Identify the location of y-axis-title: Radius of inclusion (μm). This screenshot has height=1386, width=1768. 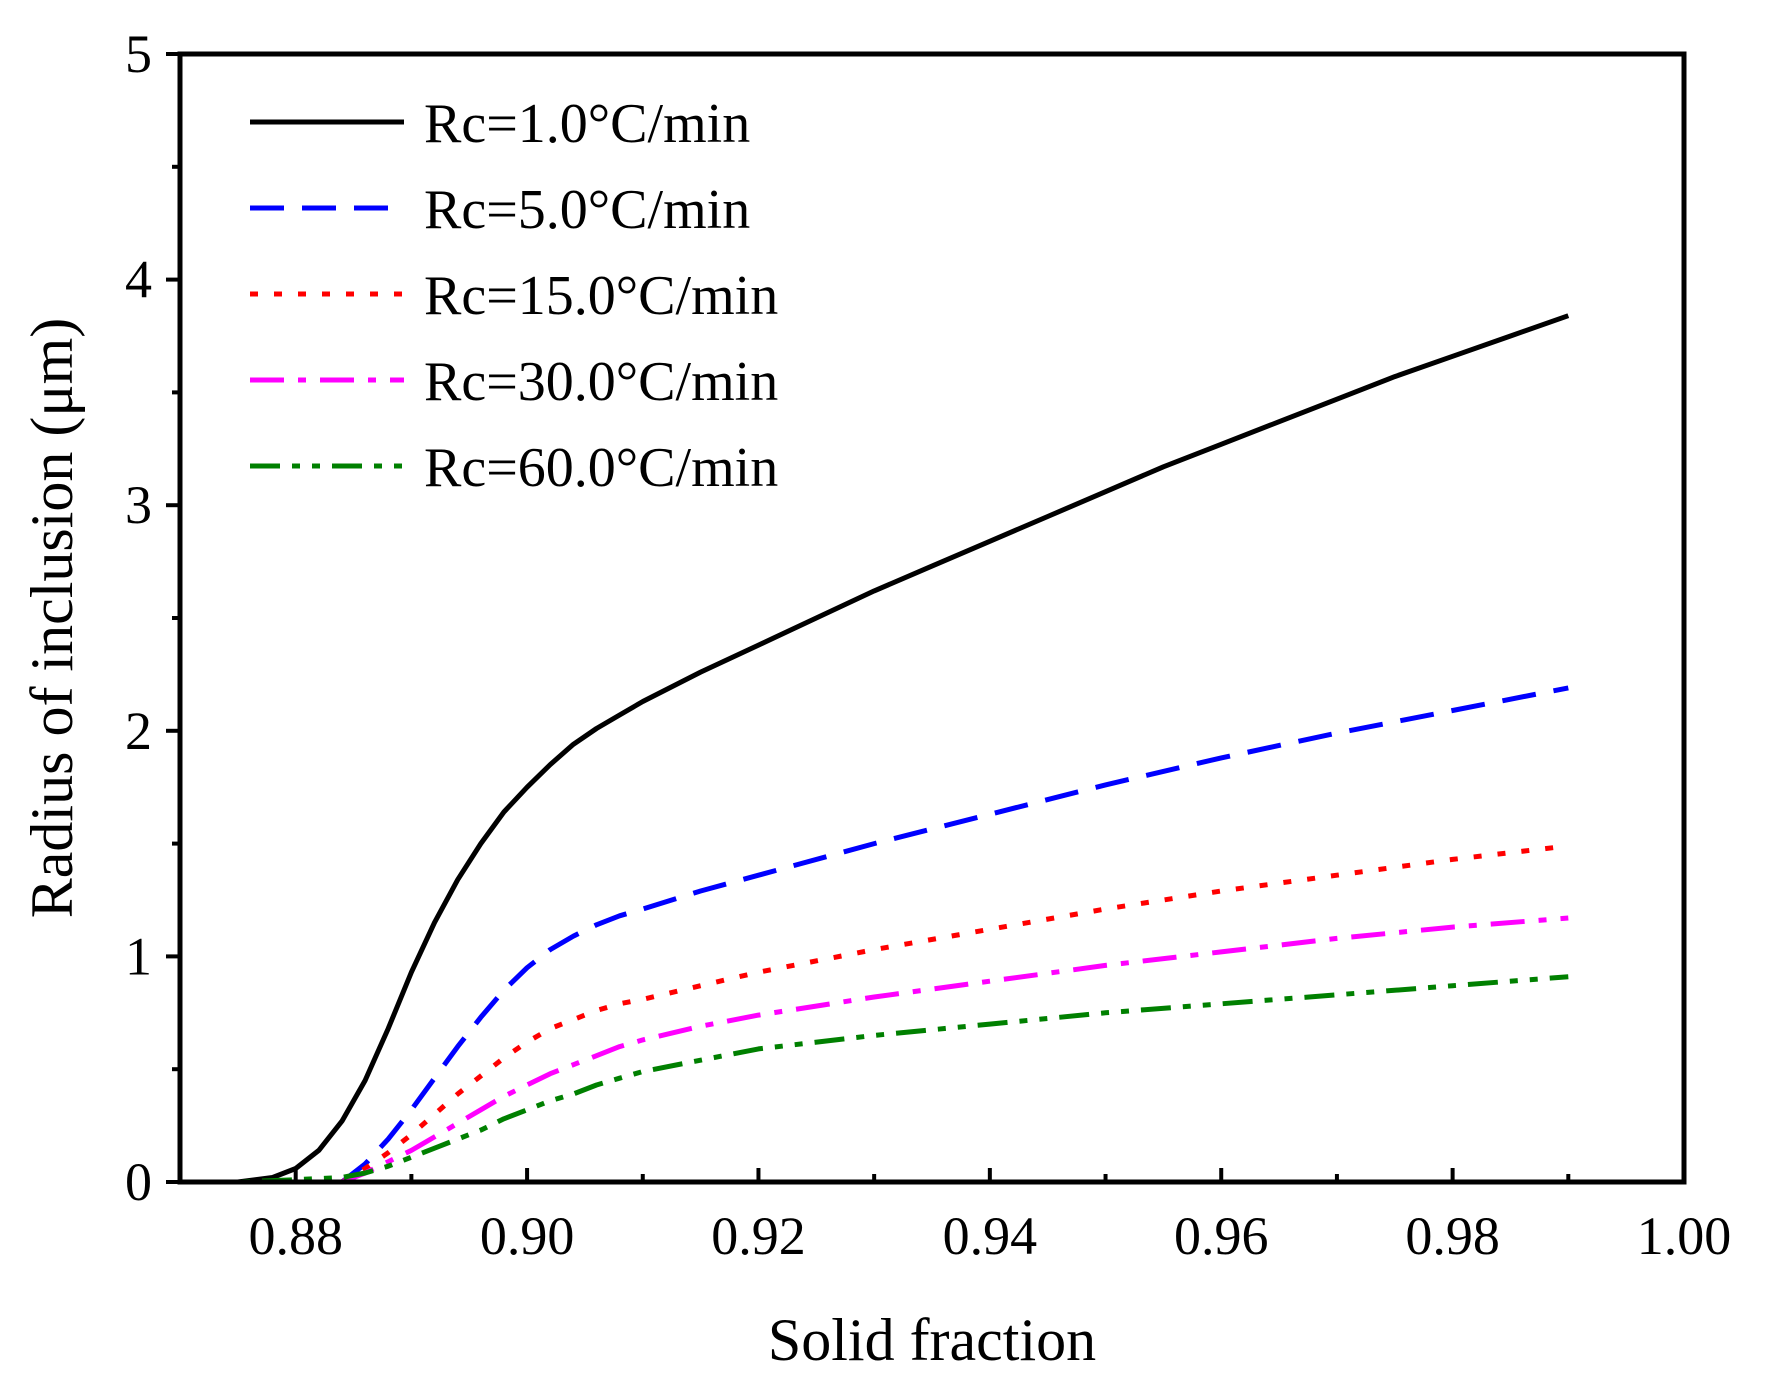
(52, 618).